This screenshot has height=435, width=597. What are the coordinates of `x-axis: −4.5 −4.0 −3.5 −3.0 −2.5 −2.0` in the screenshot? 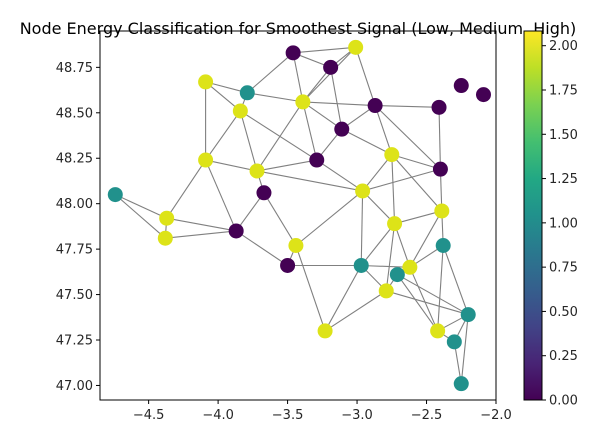 It's located at (322, 411).